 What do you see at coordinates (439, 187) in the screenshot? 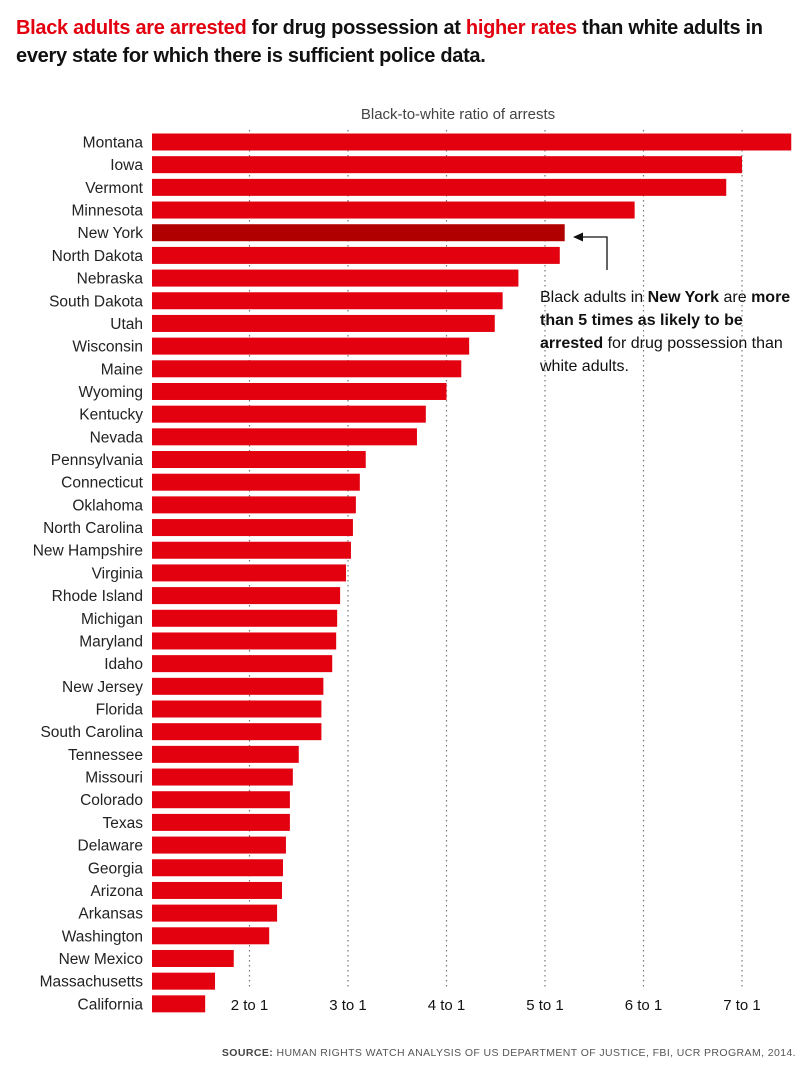
I see `bar-vermont` at bounding box center [439, 187].